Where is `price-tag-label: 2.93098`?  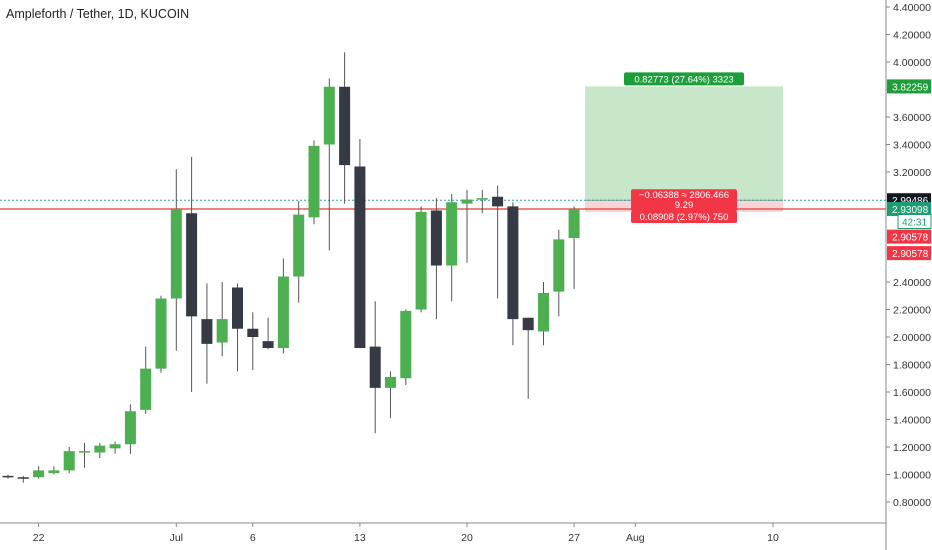
price-tag-label: 2.93098 is located at coordinates (910, 210).